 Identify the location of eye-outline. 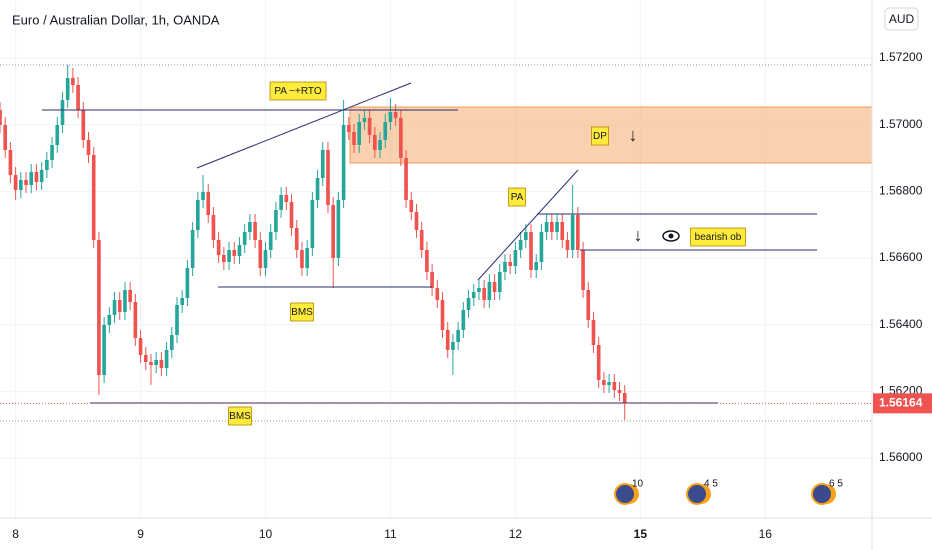
(671, 236).